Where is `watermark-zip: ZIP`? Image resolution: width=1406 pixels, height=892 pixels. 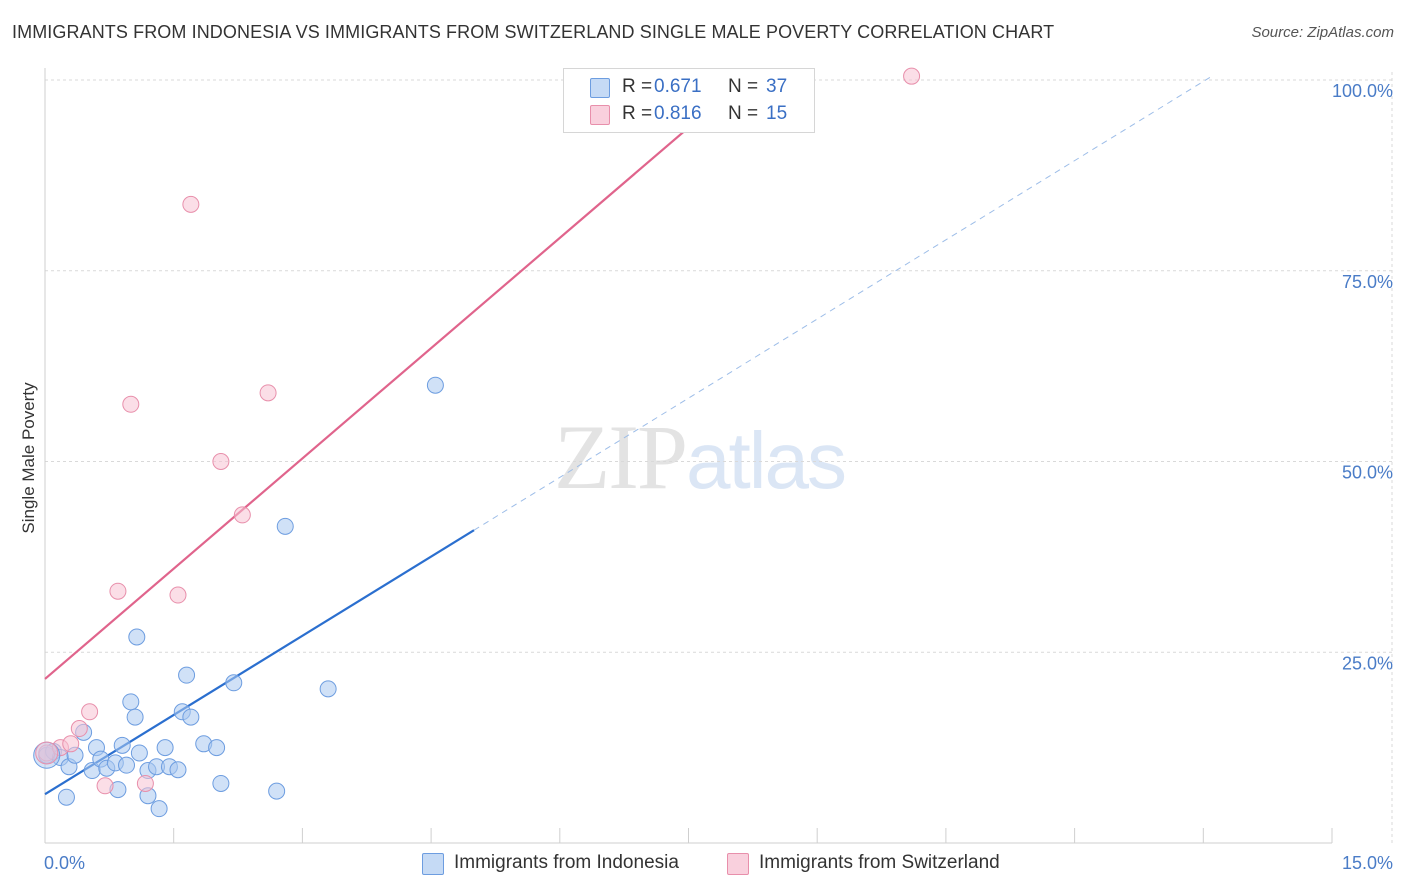
watermark-zip: ZIP is located at coordinates (621, 457).